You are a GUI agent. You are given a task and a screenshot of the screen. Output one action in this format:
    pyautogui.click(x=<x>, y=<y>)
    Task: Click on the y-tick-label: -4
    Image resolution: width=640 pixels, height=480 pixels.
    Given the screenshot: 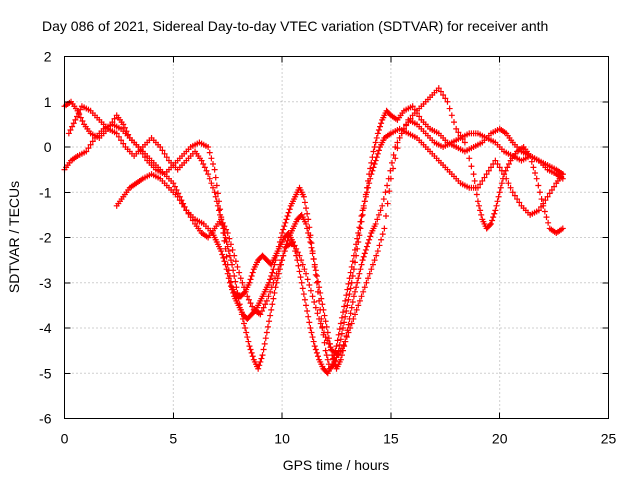 What is the action you would take?
    pyautogui.click(x=45, y=328)
    